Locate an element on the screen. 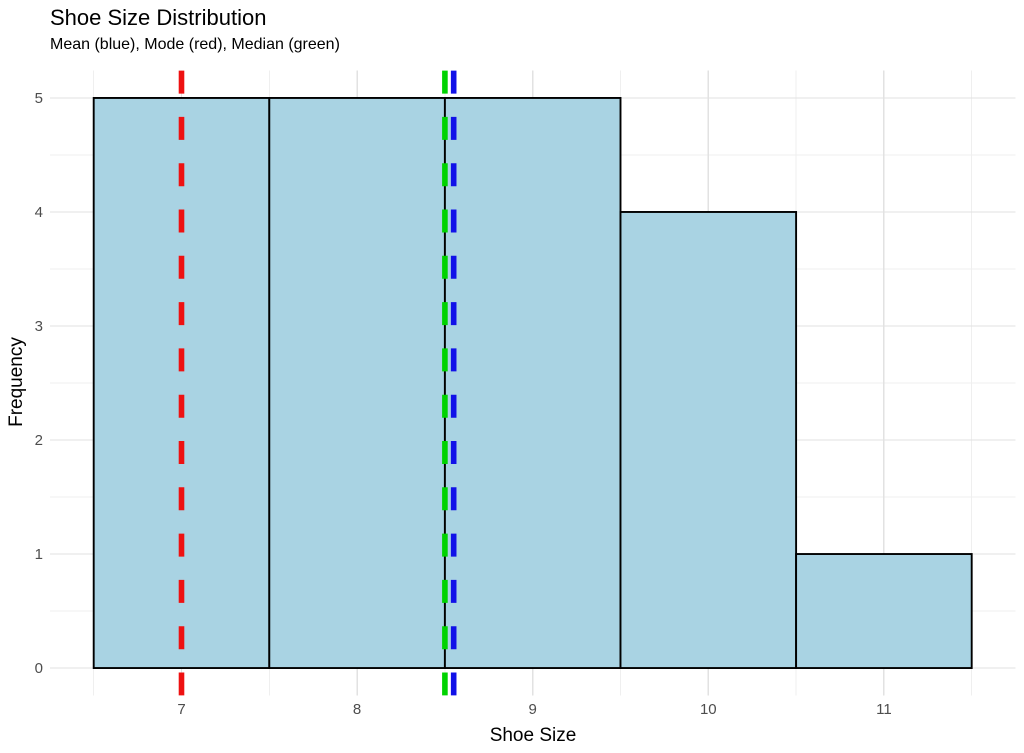 This screenshot has width=1024, height=753. chart-title: Shoe Size Distribution is located at coordinates (158, 17).